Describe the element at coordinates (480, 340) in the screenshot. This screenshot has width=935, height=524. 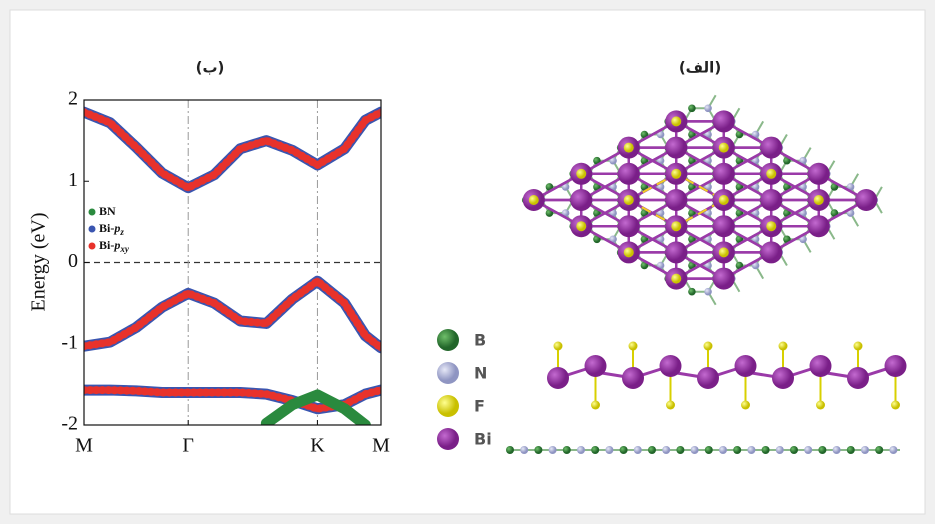
I see `legend-label: B` at that location.